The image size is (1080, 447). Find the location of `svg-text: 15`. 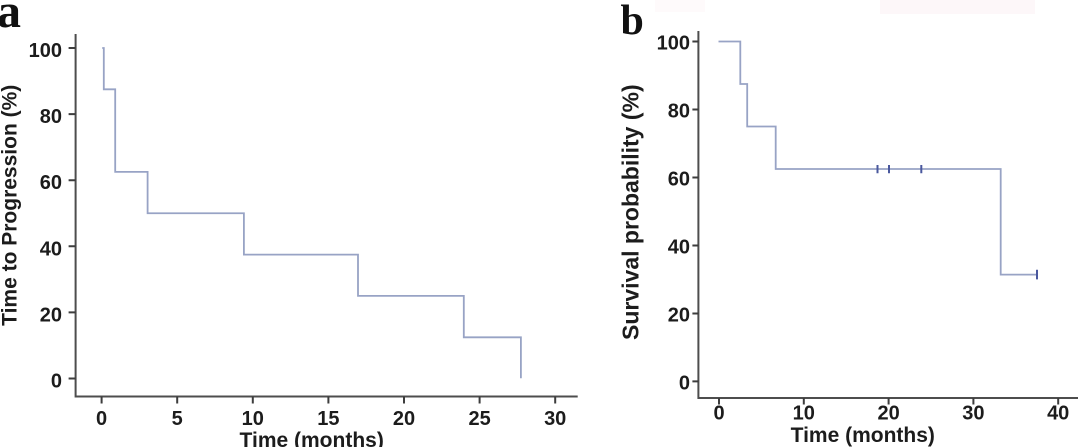

svg-text: 15 is located at coordinates (328, 419).